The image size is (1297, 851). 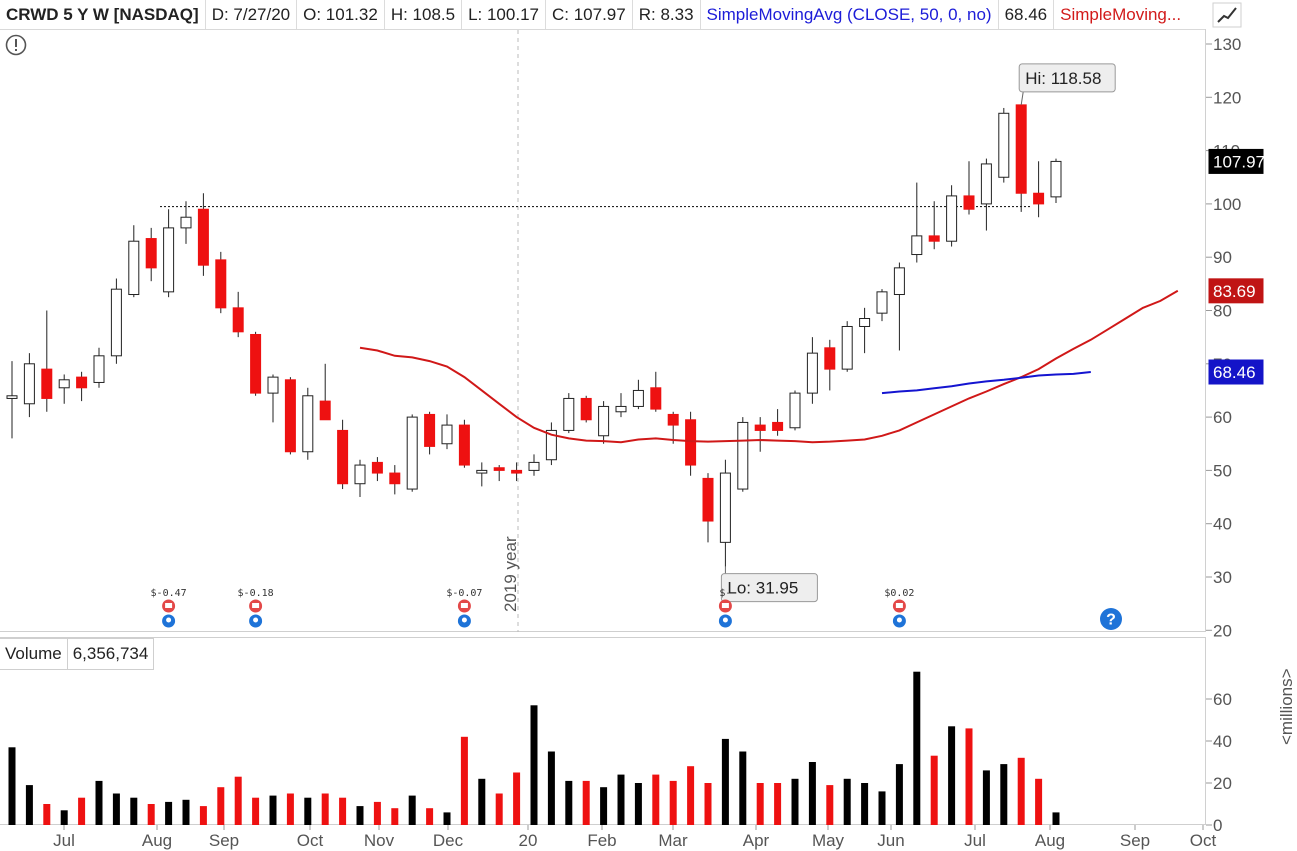 What do you see at coordinates (828, 840) in the screenshot?
I see `x-tick-label: May` at bounding box center [828, 840].